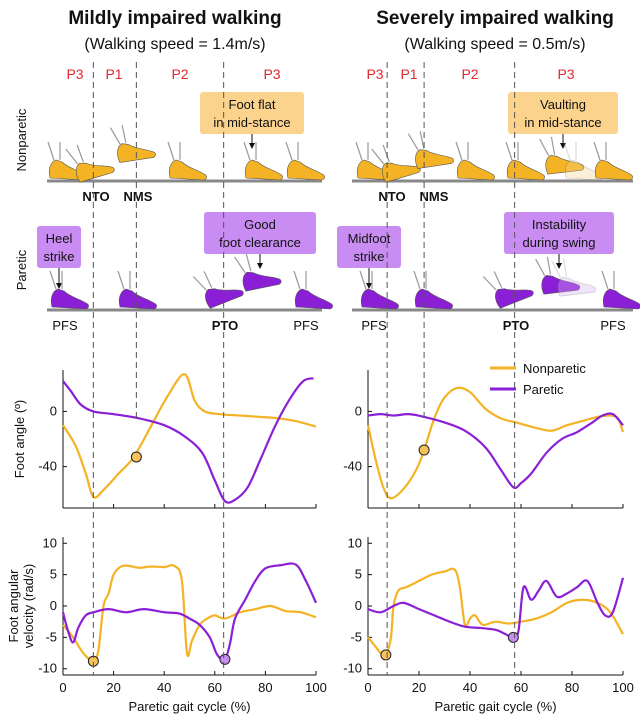  Describe the element at coordinates (21, 269) in the screenshot. I see `row-label-paretic: Paretic` at that location.